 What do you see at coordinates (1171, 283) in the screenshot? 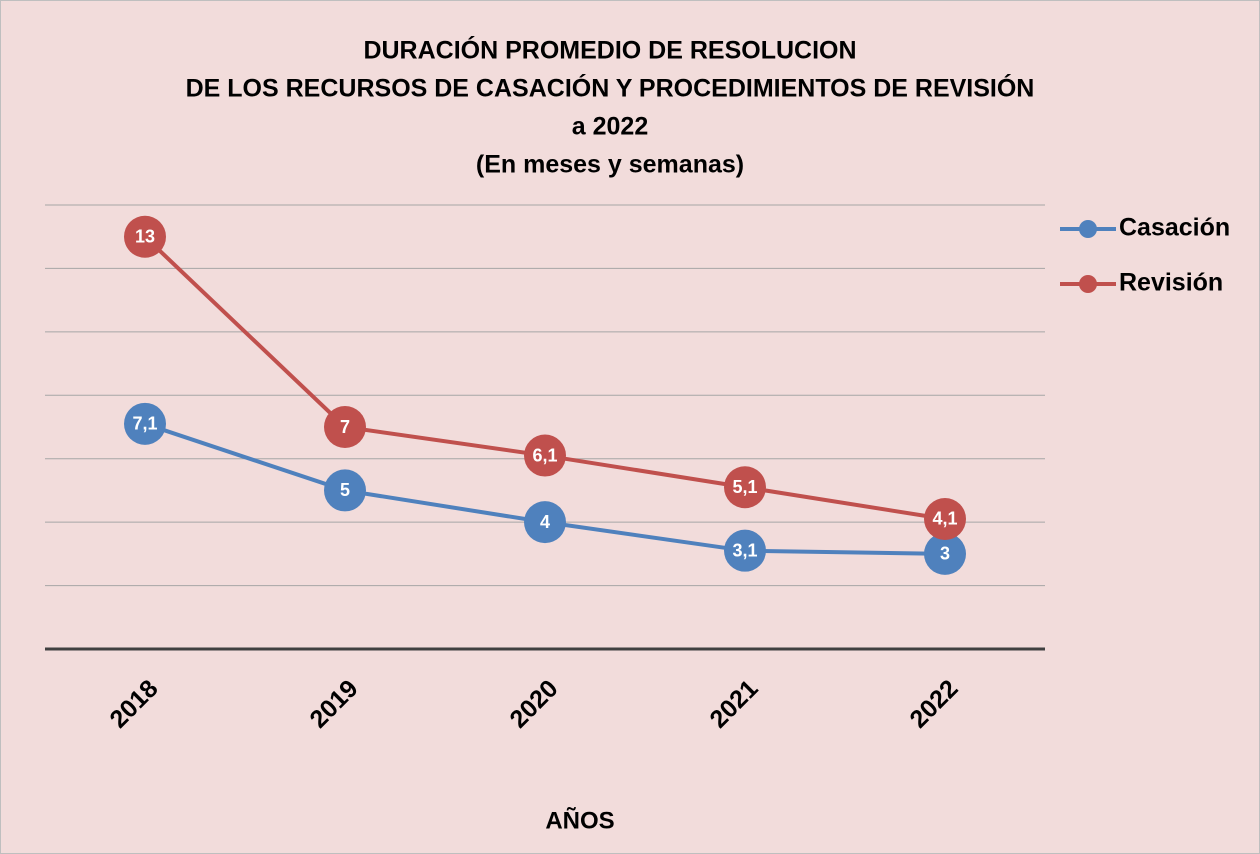
I see `legend-label: Revisión` at bounding box center [1171, 283].